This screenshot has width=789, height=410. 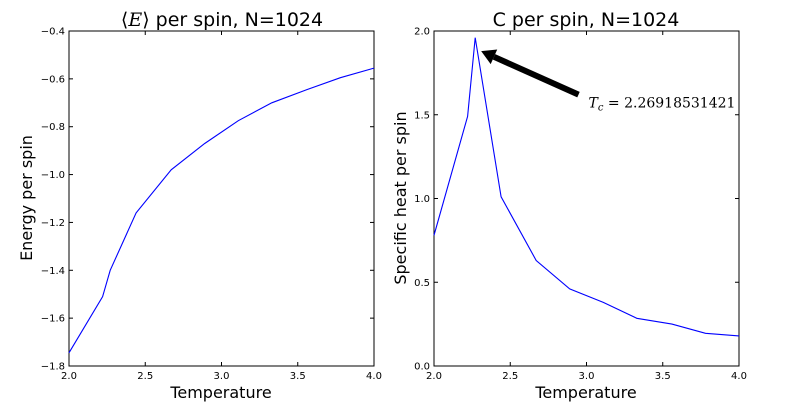 What do you see at coordinates (587, 376) in the screenshot?
I see `specific-heat-x-tick-label: 3.0` at bounding box center [587, 376].